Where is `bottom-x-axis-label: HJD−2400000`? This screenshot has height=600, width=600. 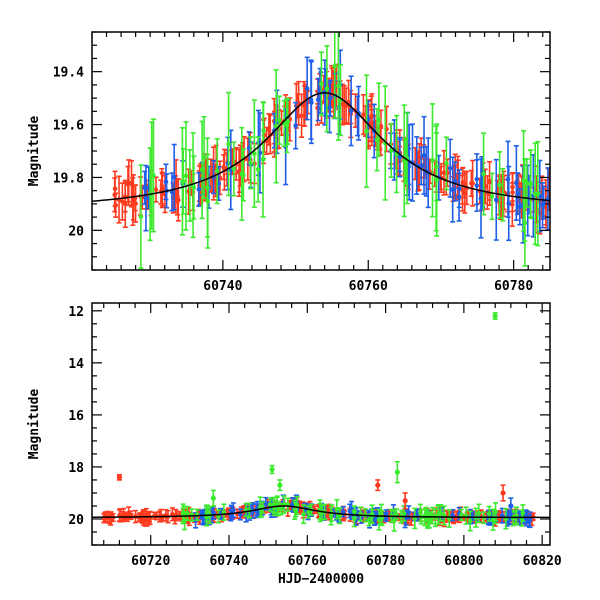
bottom-x-axis-label: HJD−2400000 is located at coordinates (321, 579).